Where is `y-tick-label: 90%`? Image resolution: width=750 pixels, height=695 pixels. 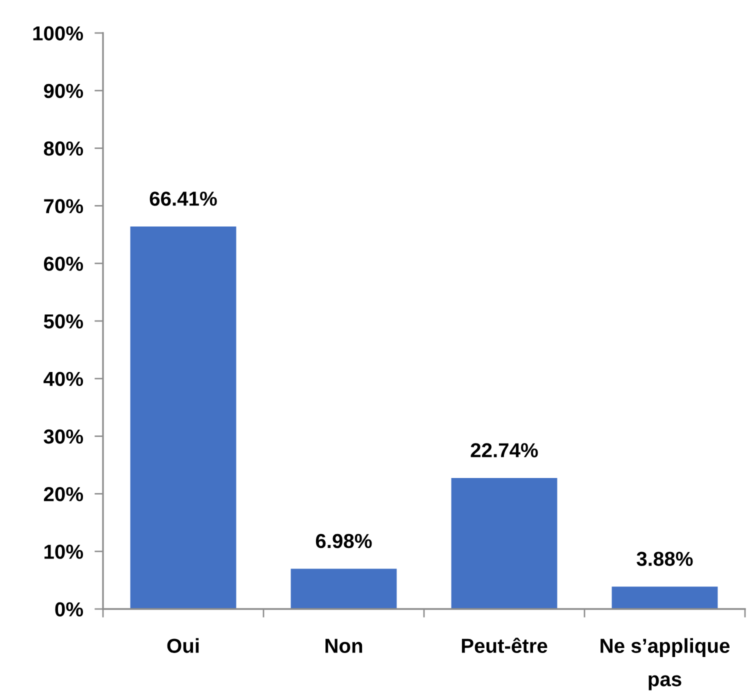 y-tick-label: 90% is located at coordinates (64, 91).